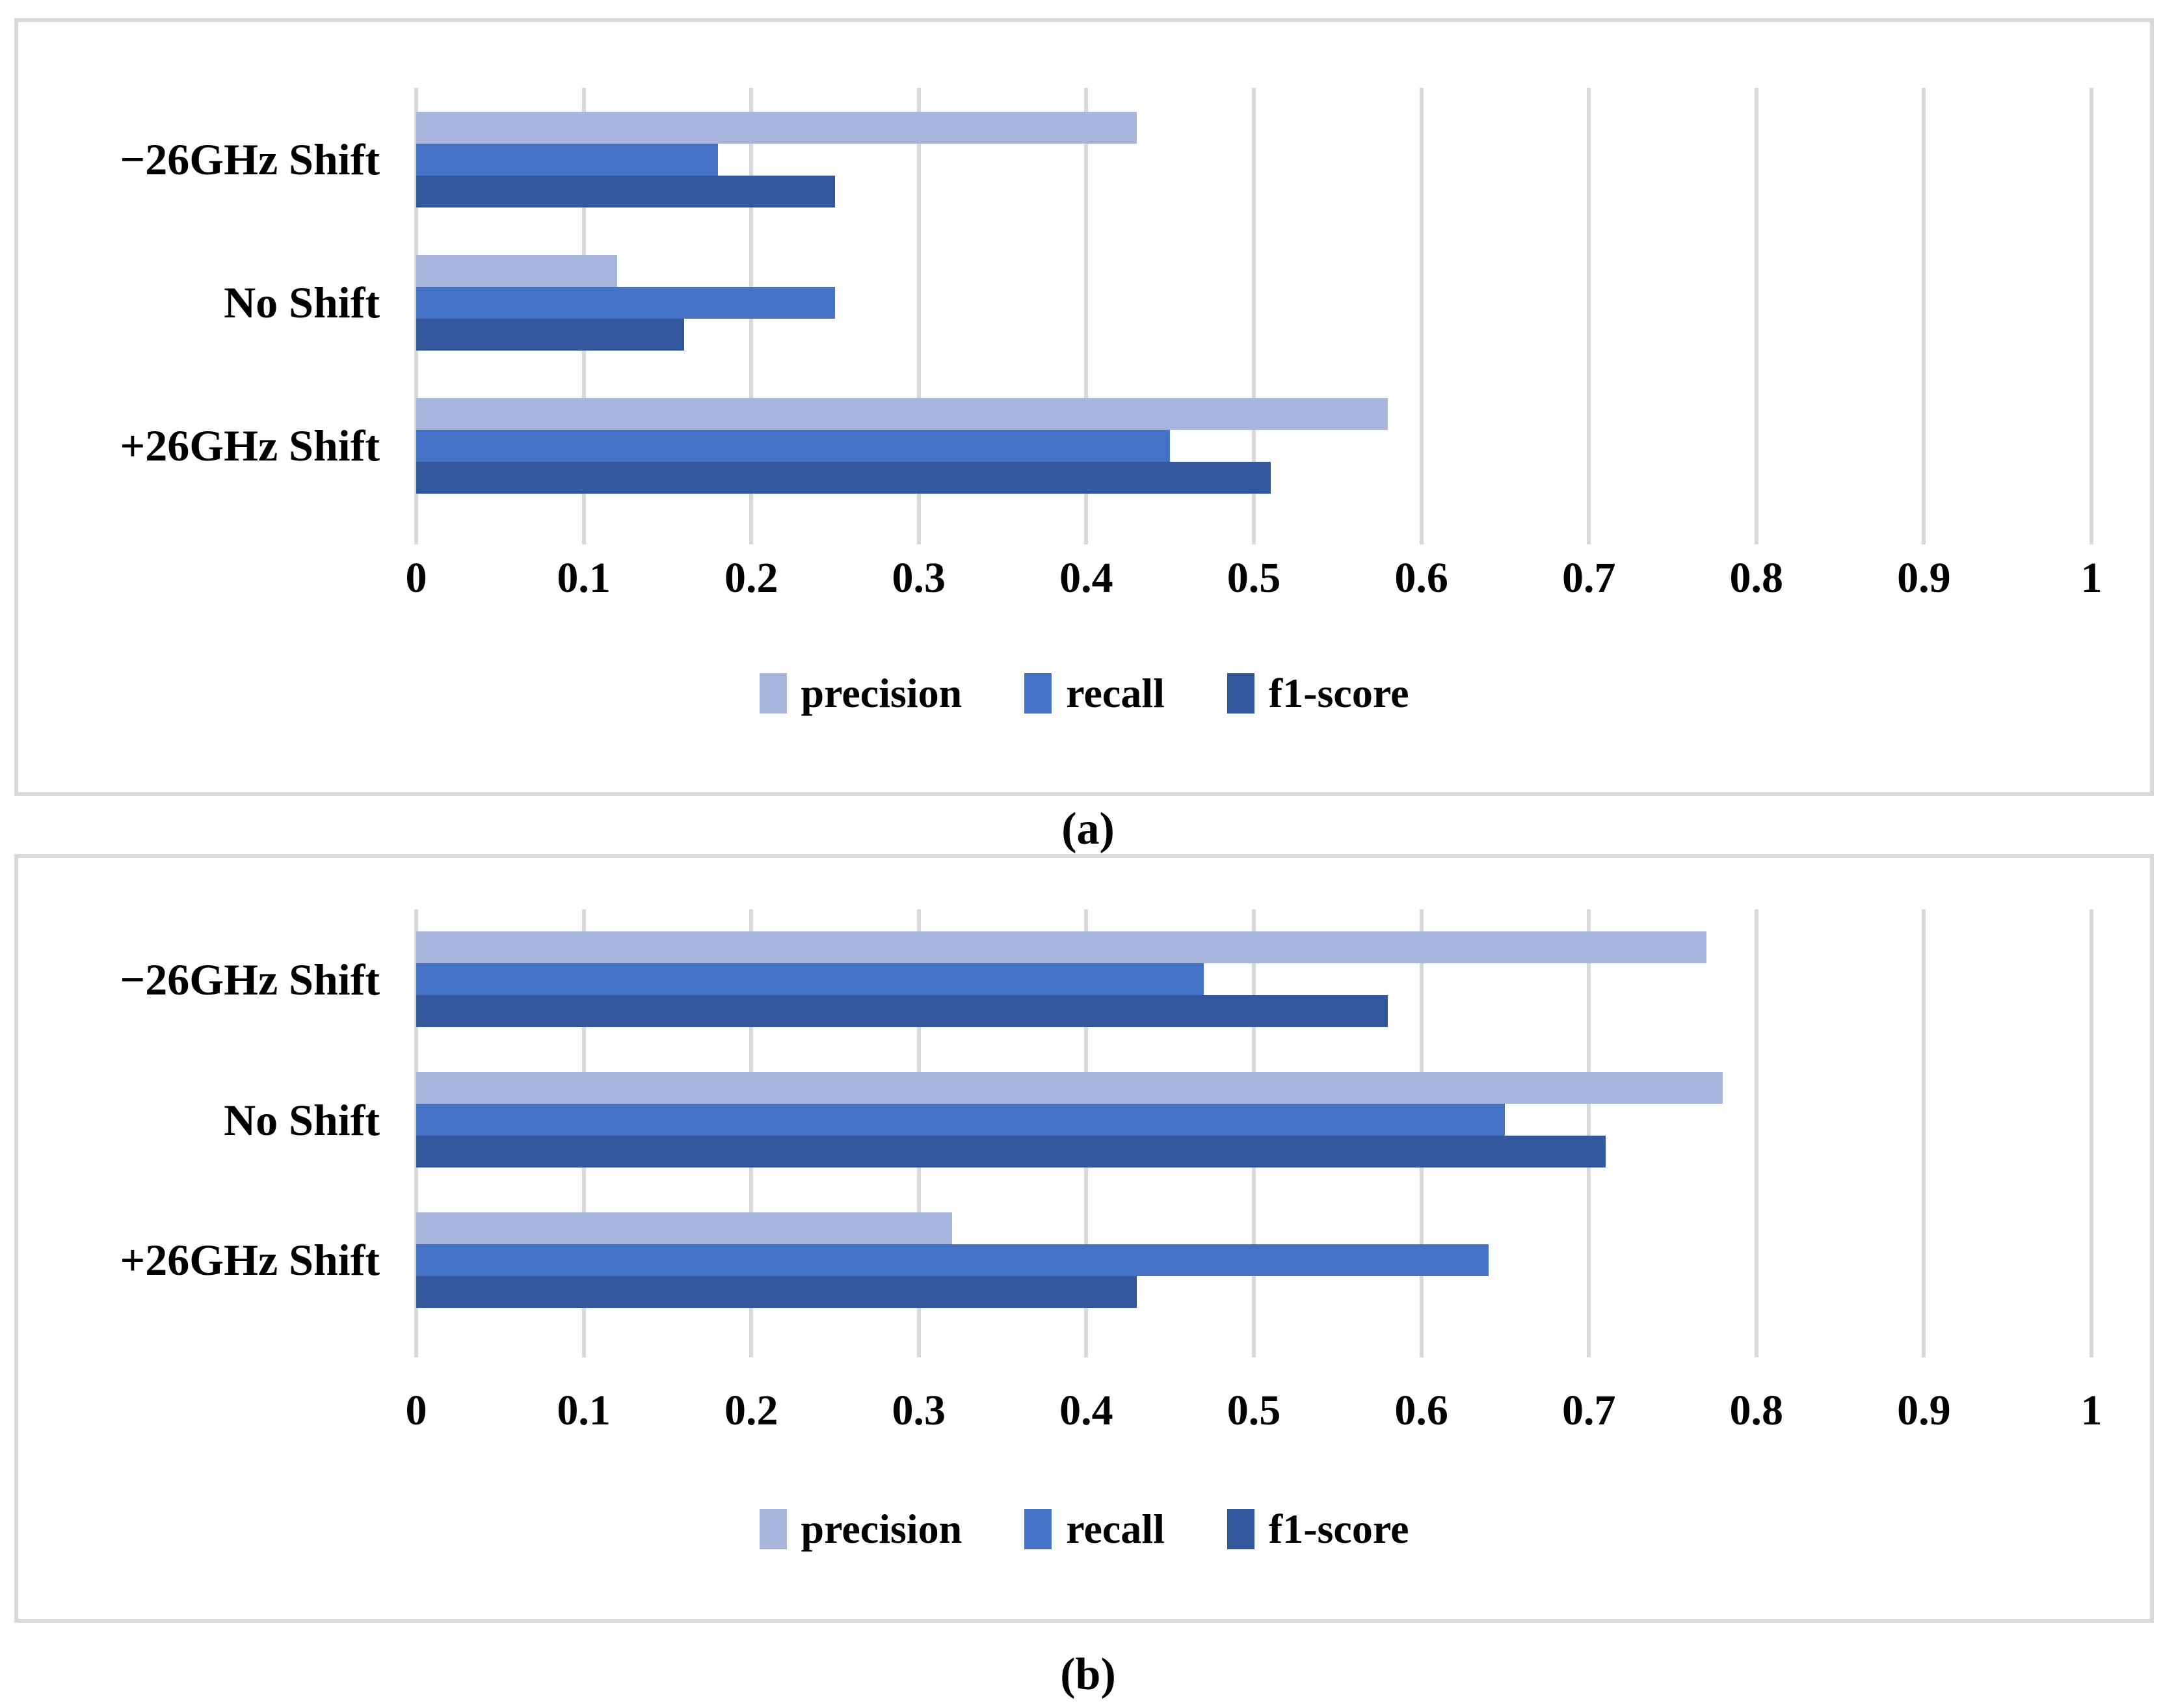  Describe the element at coordinates (1756, 303) in the screenshot. I see `chart-a-gridline-0.8` at that location.